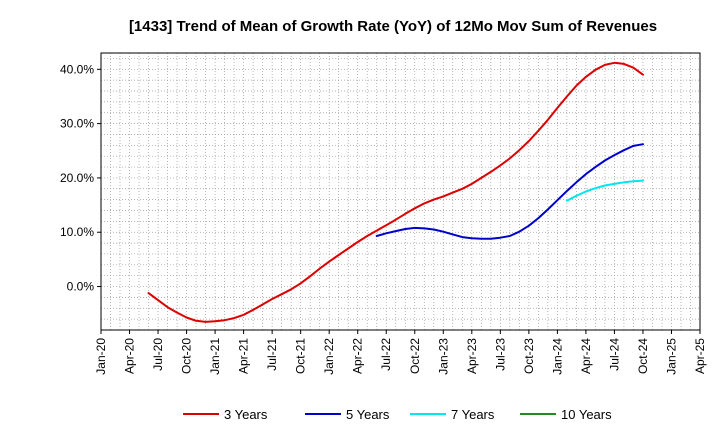 This screenshot has width=720, height=440. What do you see at coordinates (81, 287) in the screenshot?
I see `y-tick-label: 0.0%` at bounding box center [81, 287].